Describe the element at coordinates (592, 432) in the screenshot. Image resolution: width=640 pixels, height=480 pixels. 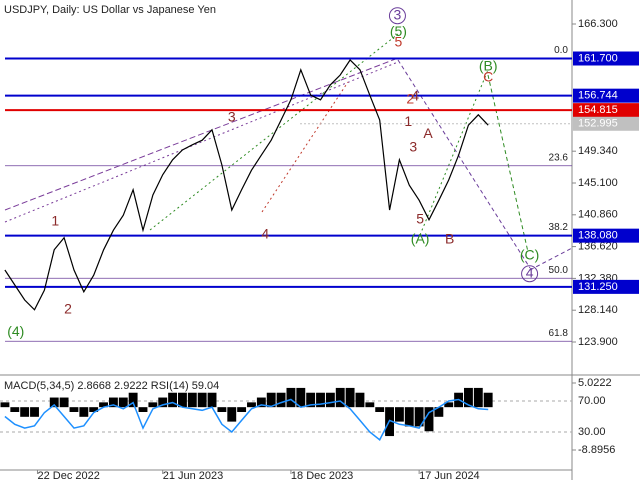
I see `y2-tick-label: 30.00` at that location.